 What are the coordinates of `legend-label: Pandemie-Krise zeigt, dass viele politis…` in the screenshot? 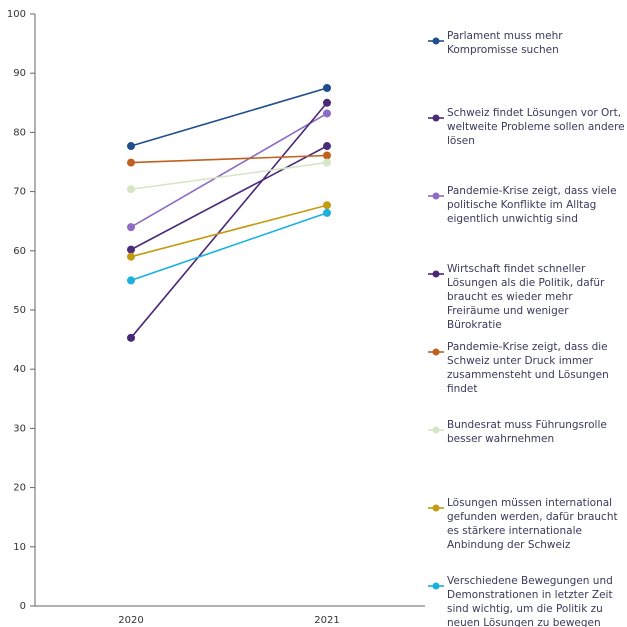 It's located at (532, 205).